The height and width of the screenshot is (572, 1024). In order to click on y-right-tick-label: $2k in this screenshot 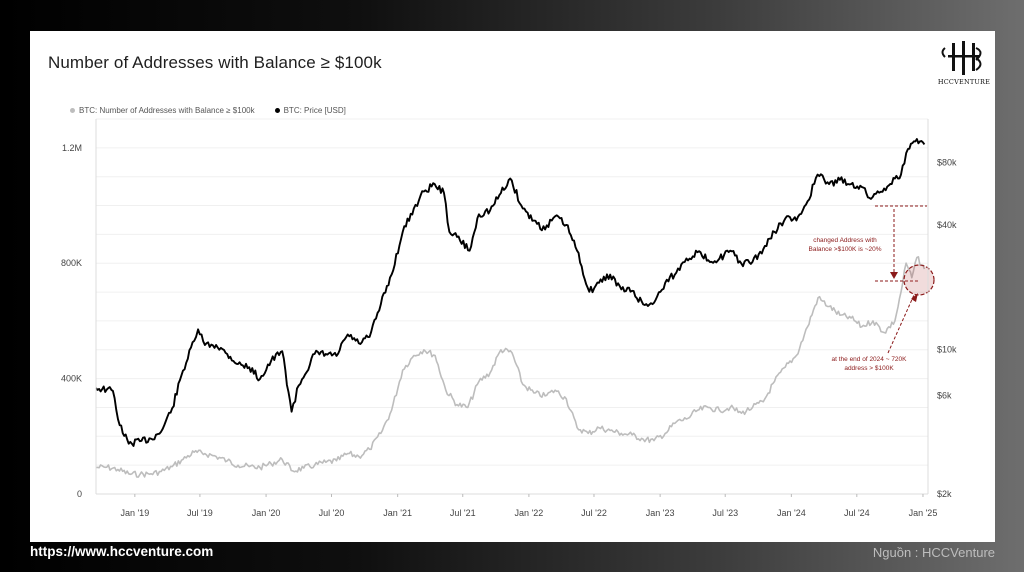, I will do `click(944, 494)`.